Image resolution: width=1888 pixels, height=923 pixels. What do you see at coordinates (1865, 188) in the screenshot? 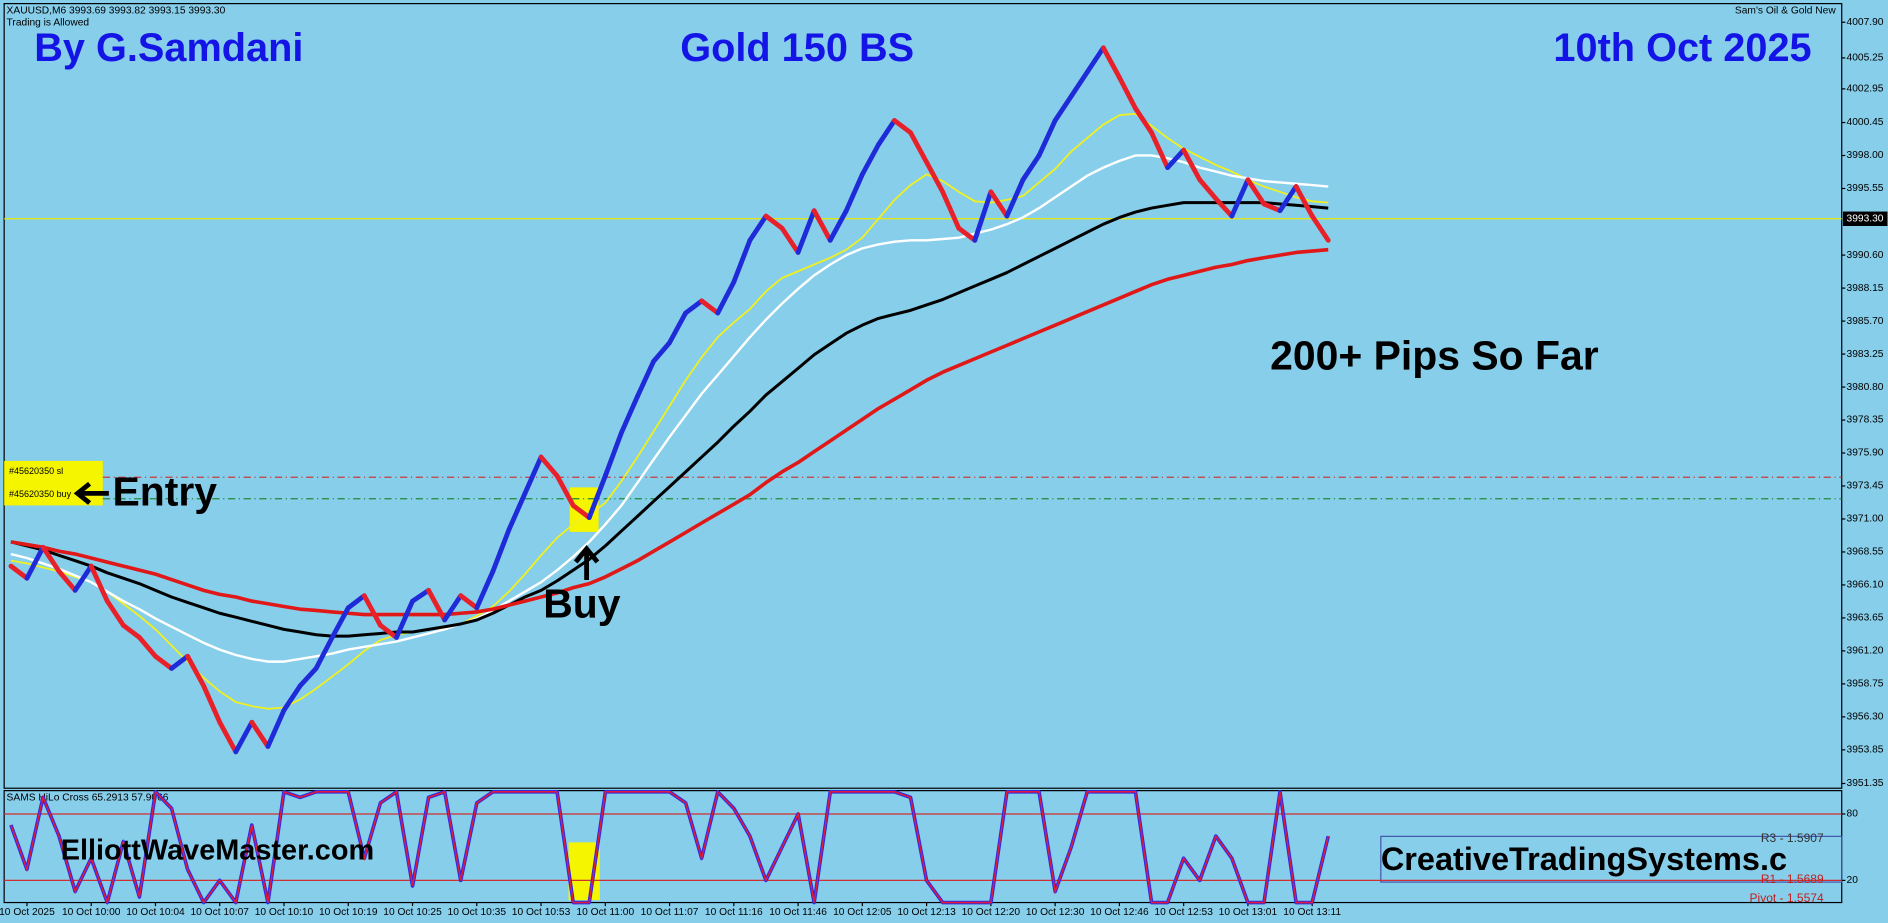
I see `y-tick-label: 3995.55` at bounding box center [1865, 188].